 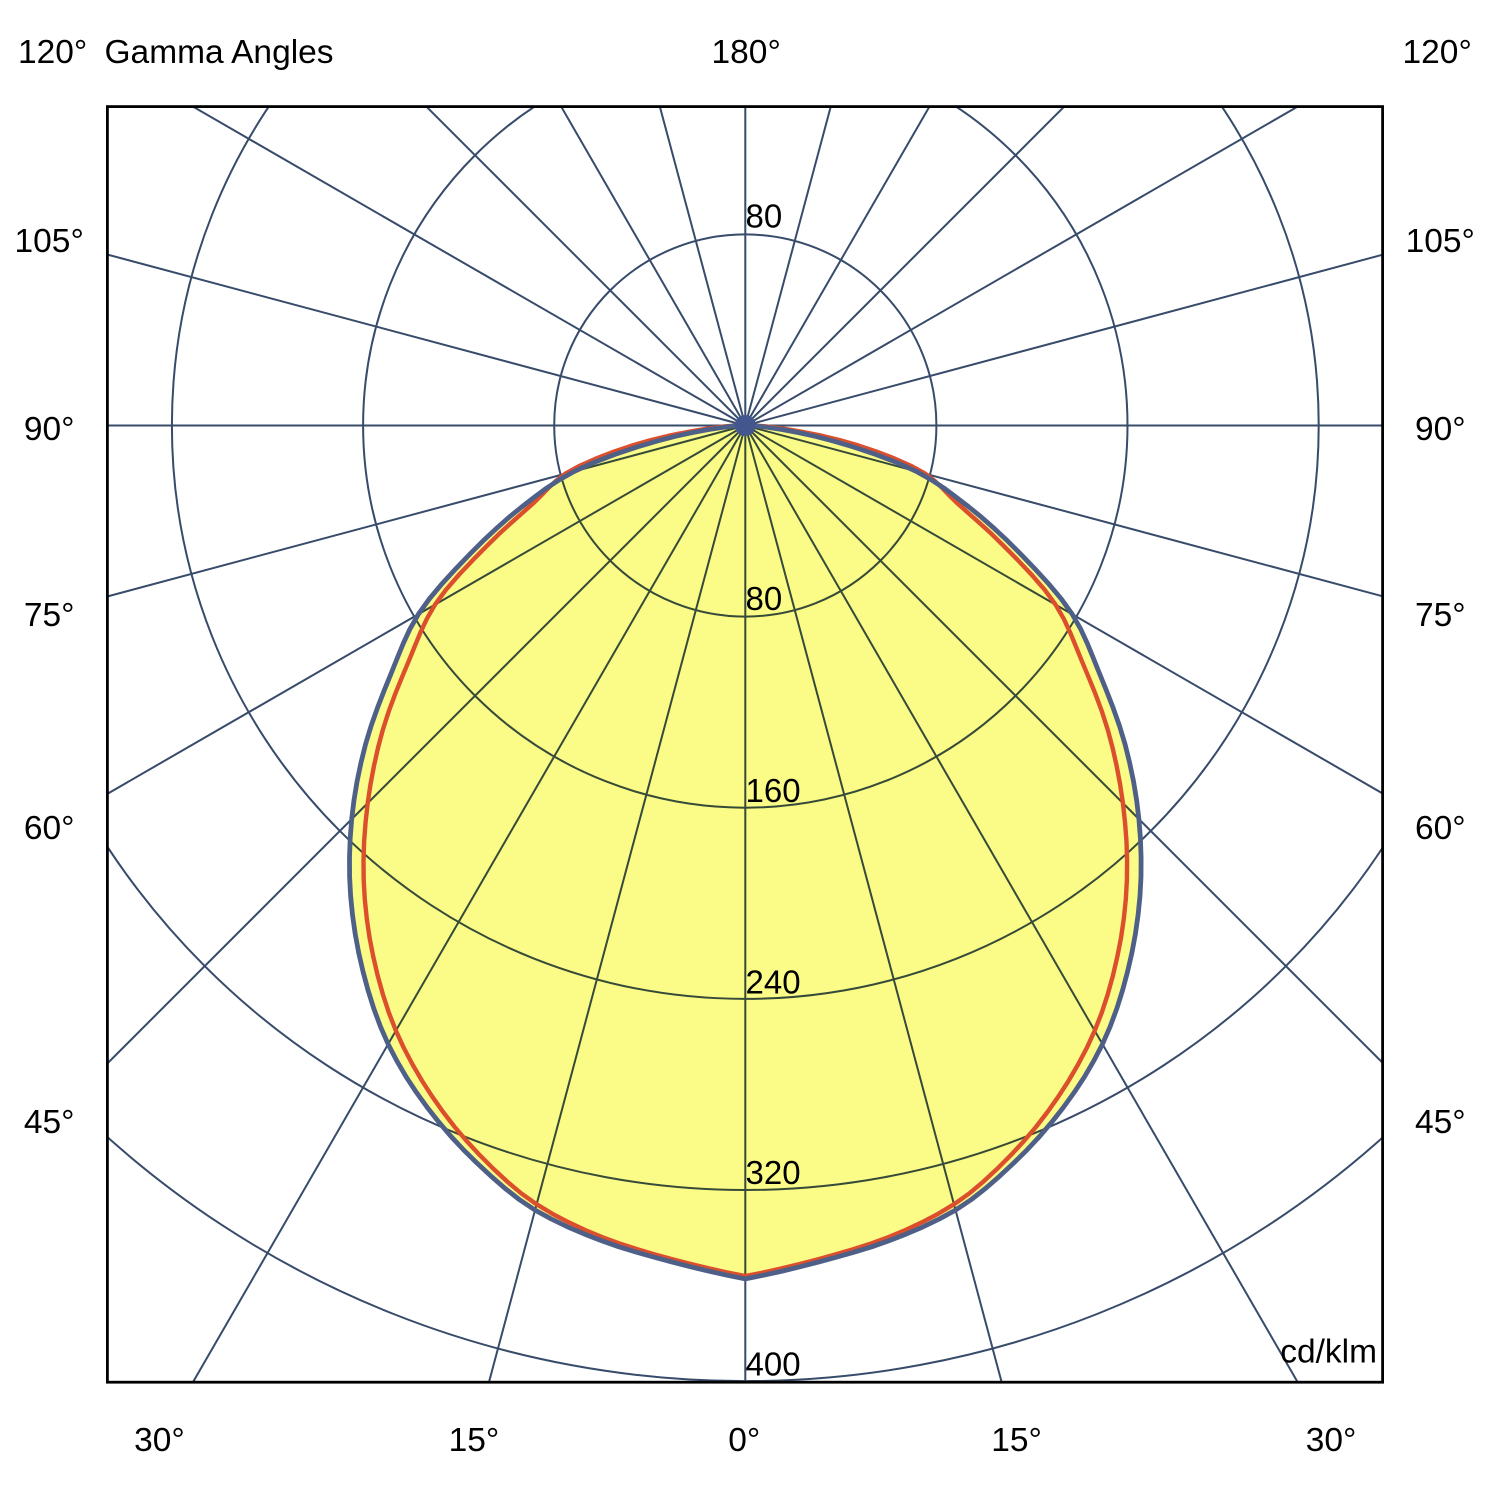 What do you see at coordinates (1328, 1352) in the screenshot?
I see `svg-text: cd/klm` at bounding box center [1328, 1352].